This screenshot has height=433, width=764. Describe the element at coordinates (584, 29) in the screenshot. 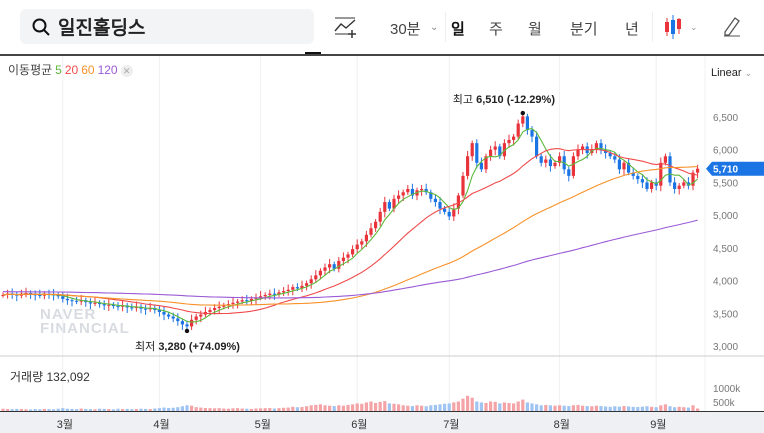

I see `interval-quarter: 분기` at that location.